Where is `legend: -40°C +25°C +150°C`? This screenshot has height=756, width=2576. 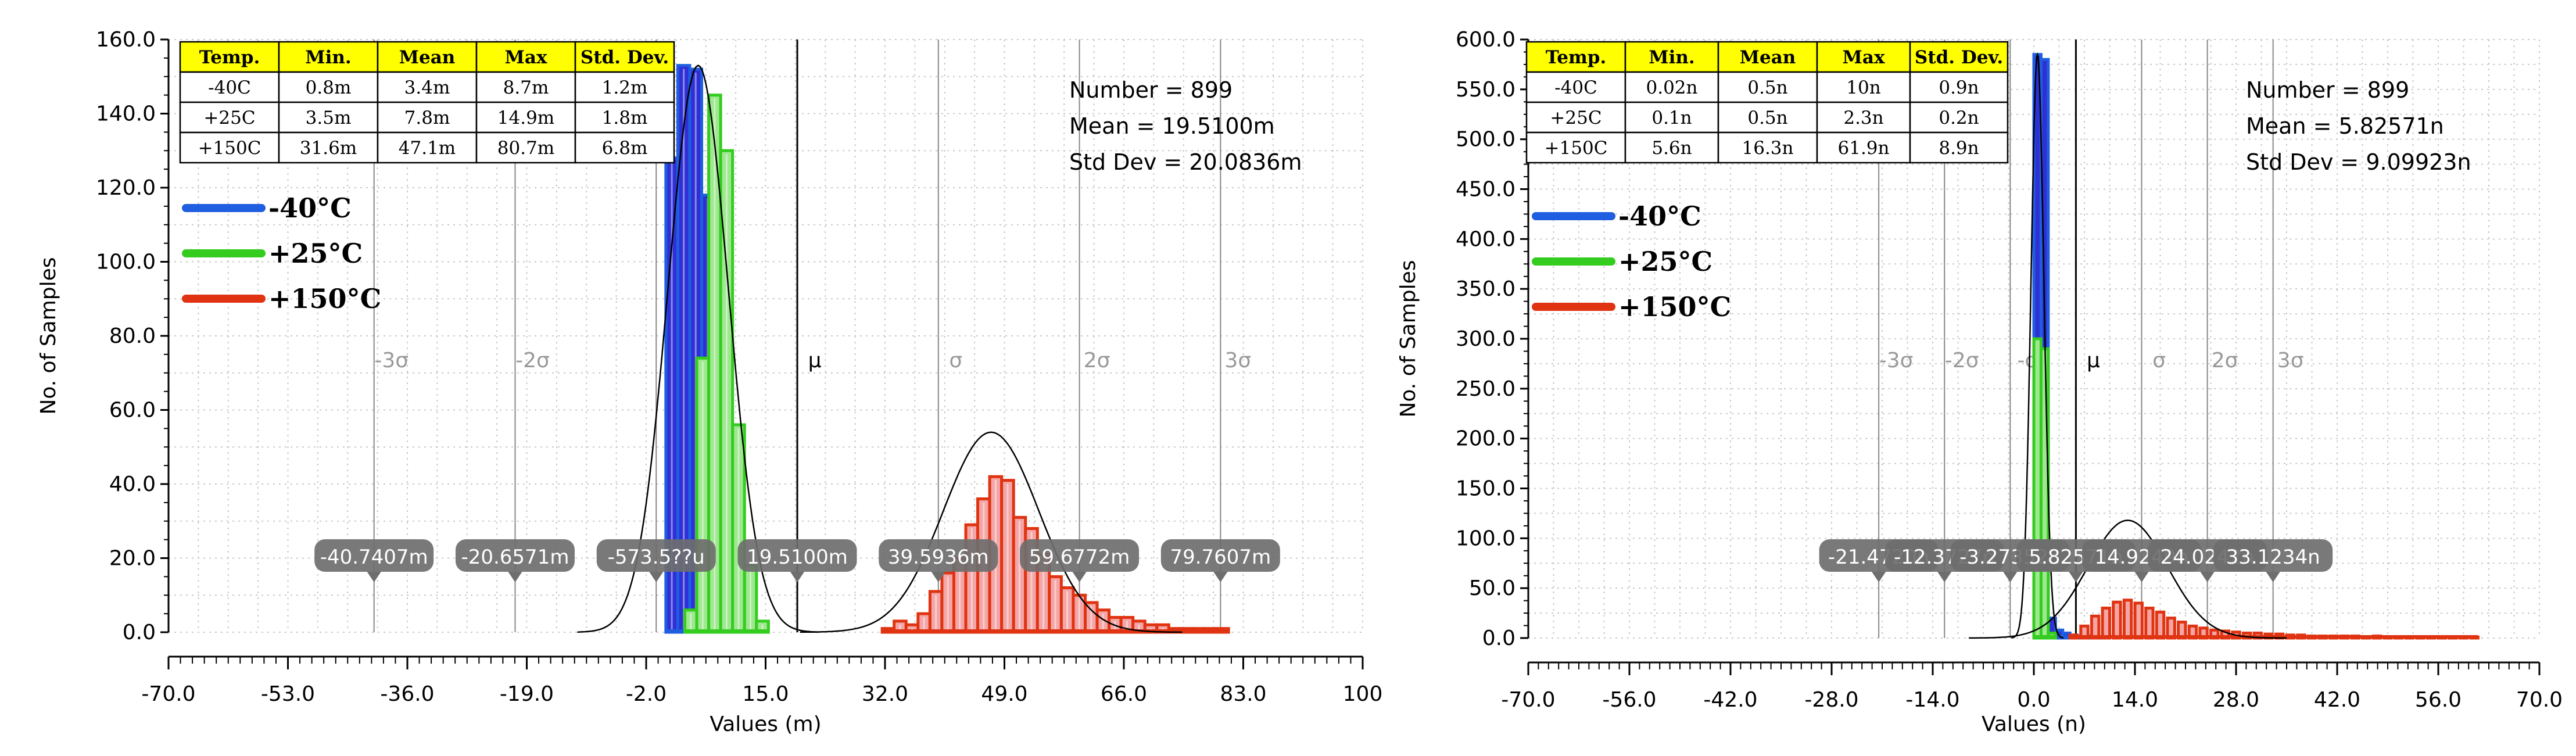
legend: -40°C +25°C +150°C is located at coordinates (281, 253).